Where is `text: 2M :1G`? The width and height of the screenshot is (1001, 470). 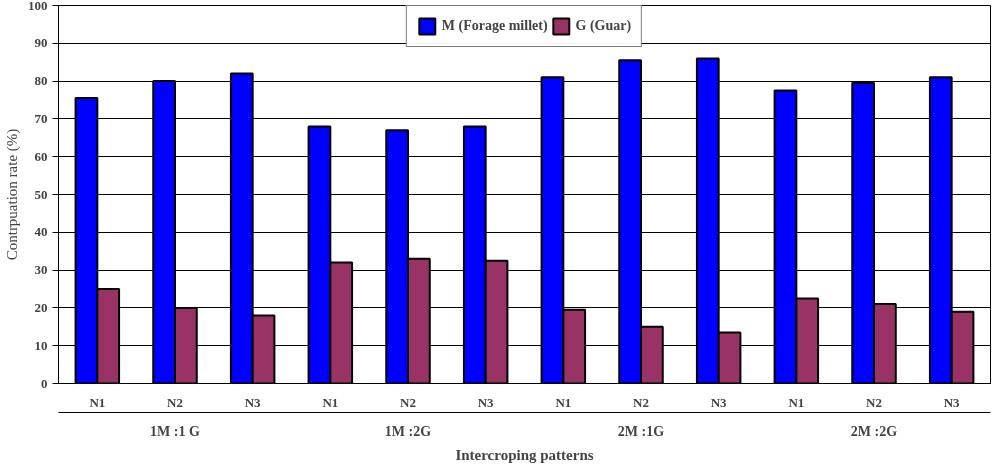
text: 2M :1G is located at coordinates (641, 431).